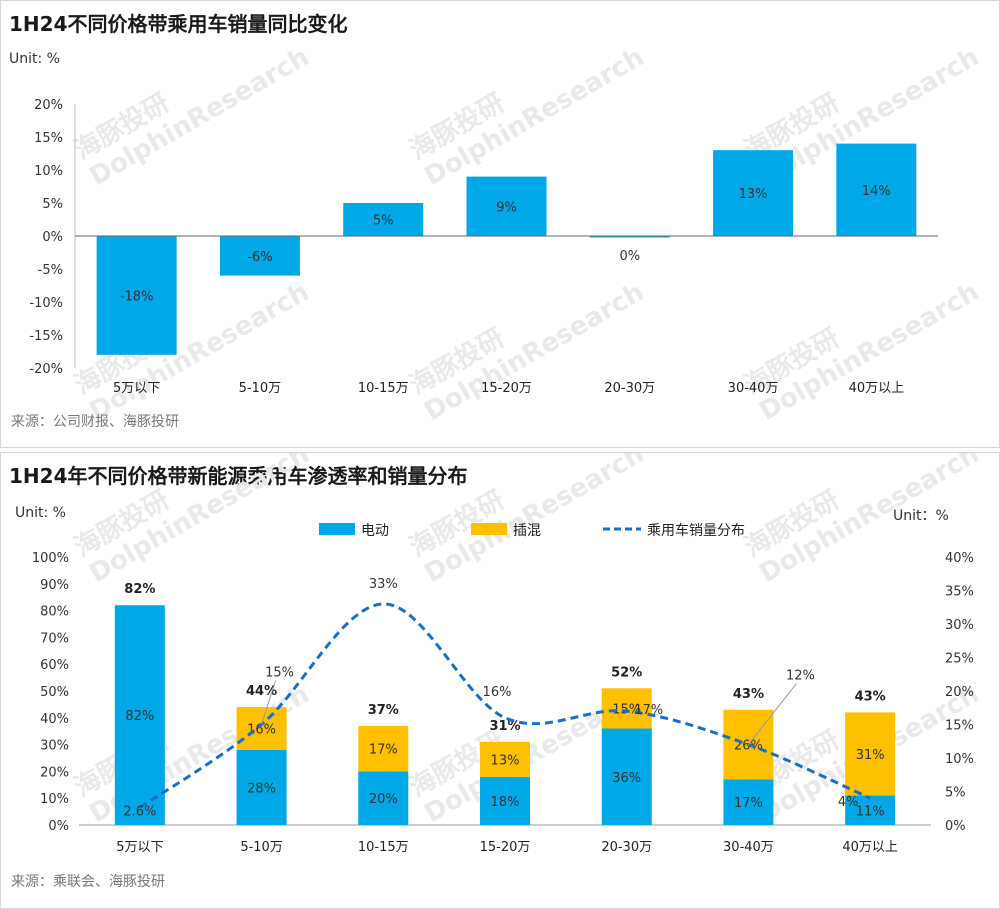  I want to click on data-label-line: 33%, so click(383, 584).